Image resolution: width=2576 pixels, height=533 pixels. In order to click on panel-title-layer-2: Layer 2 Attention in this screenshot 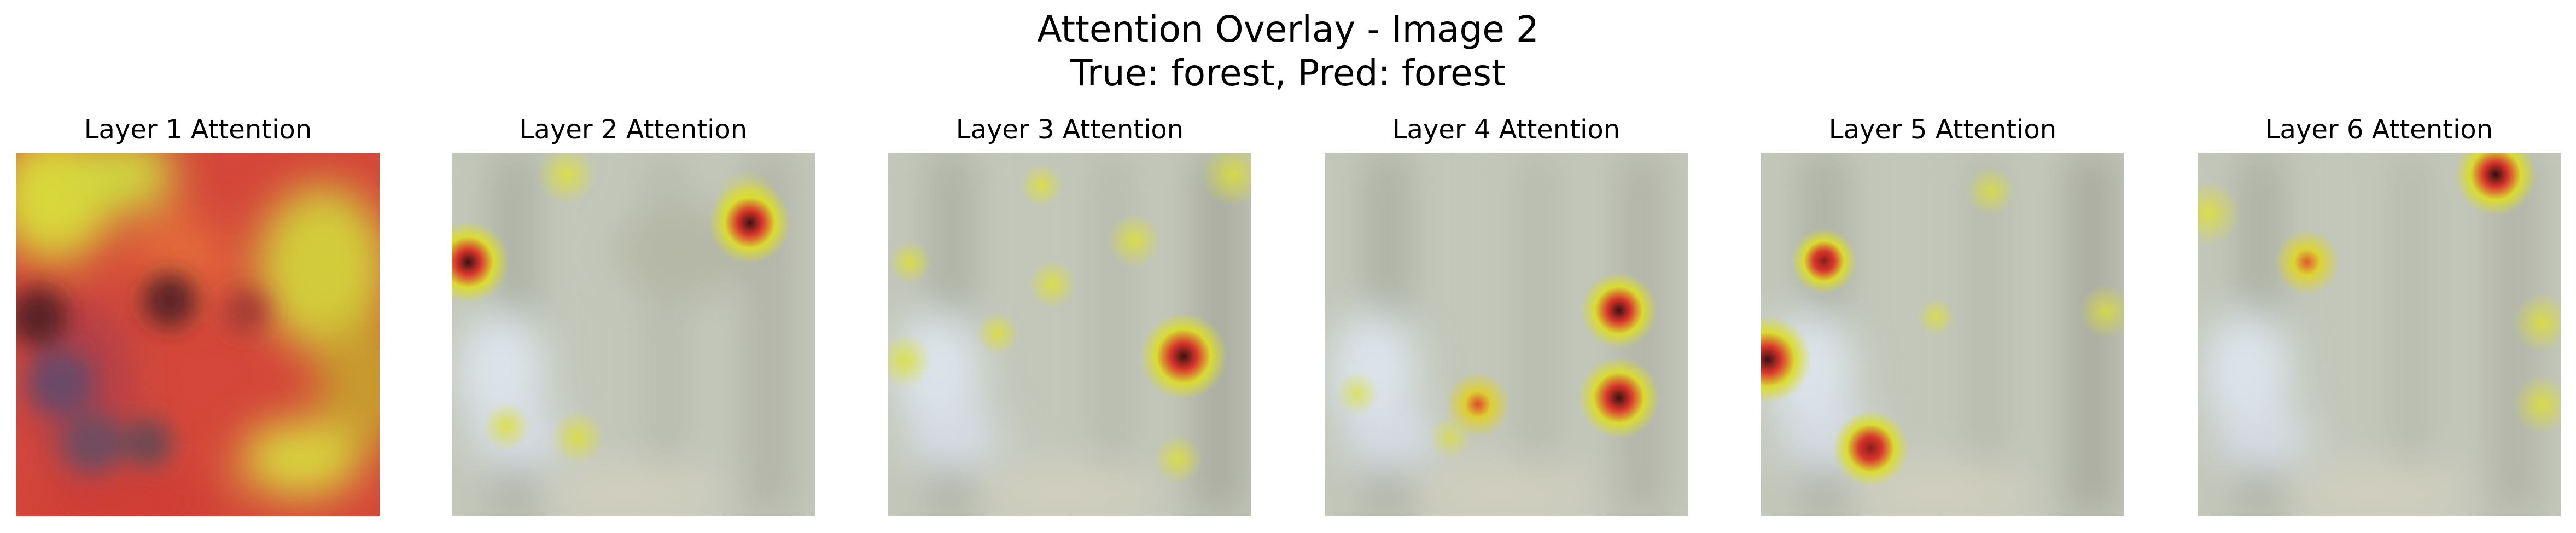, I will do `click(634, 129)`.